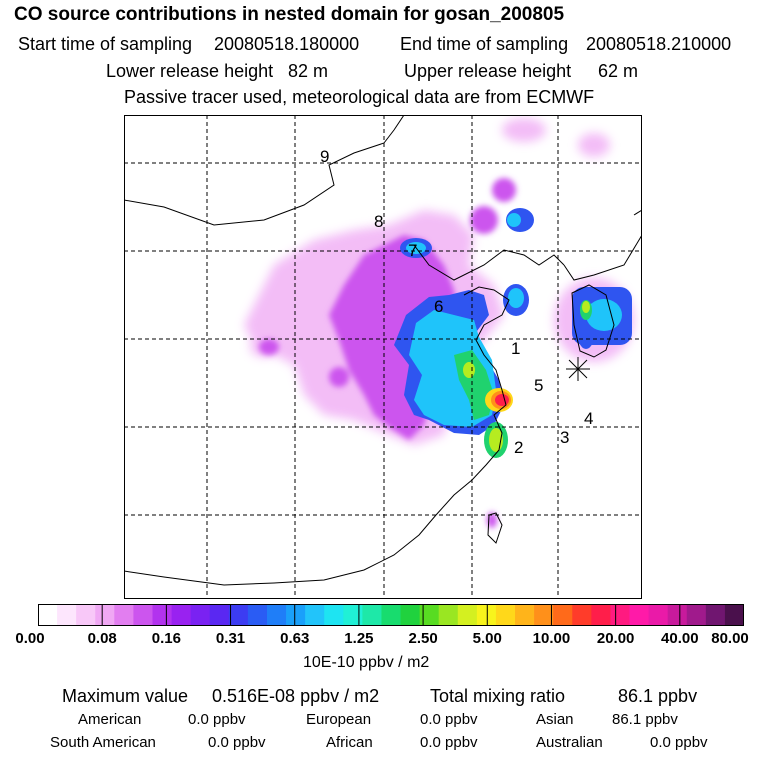  I want to click on start-value: 20080518.180000, so click(287, 44).